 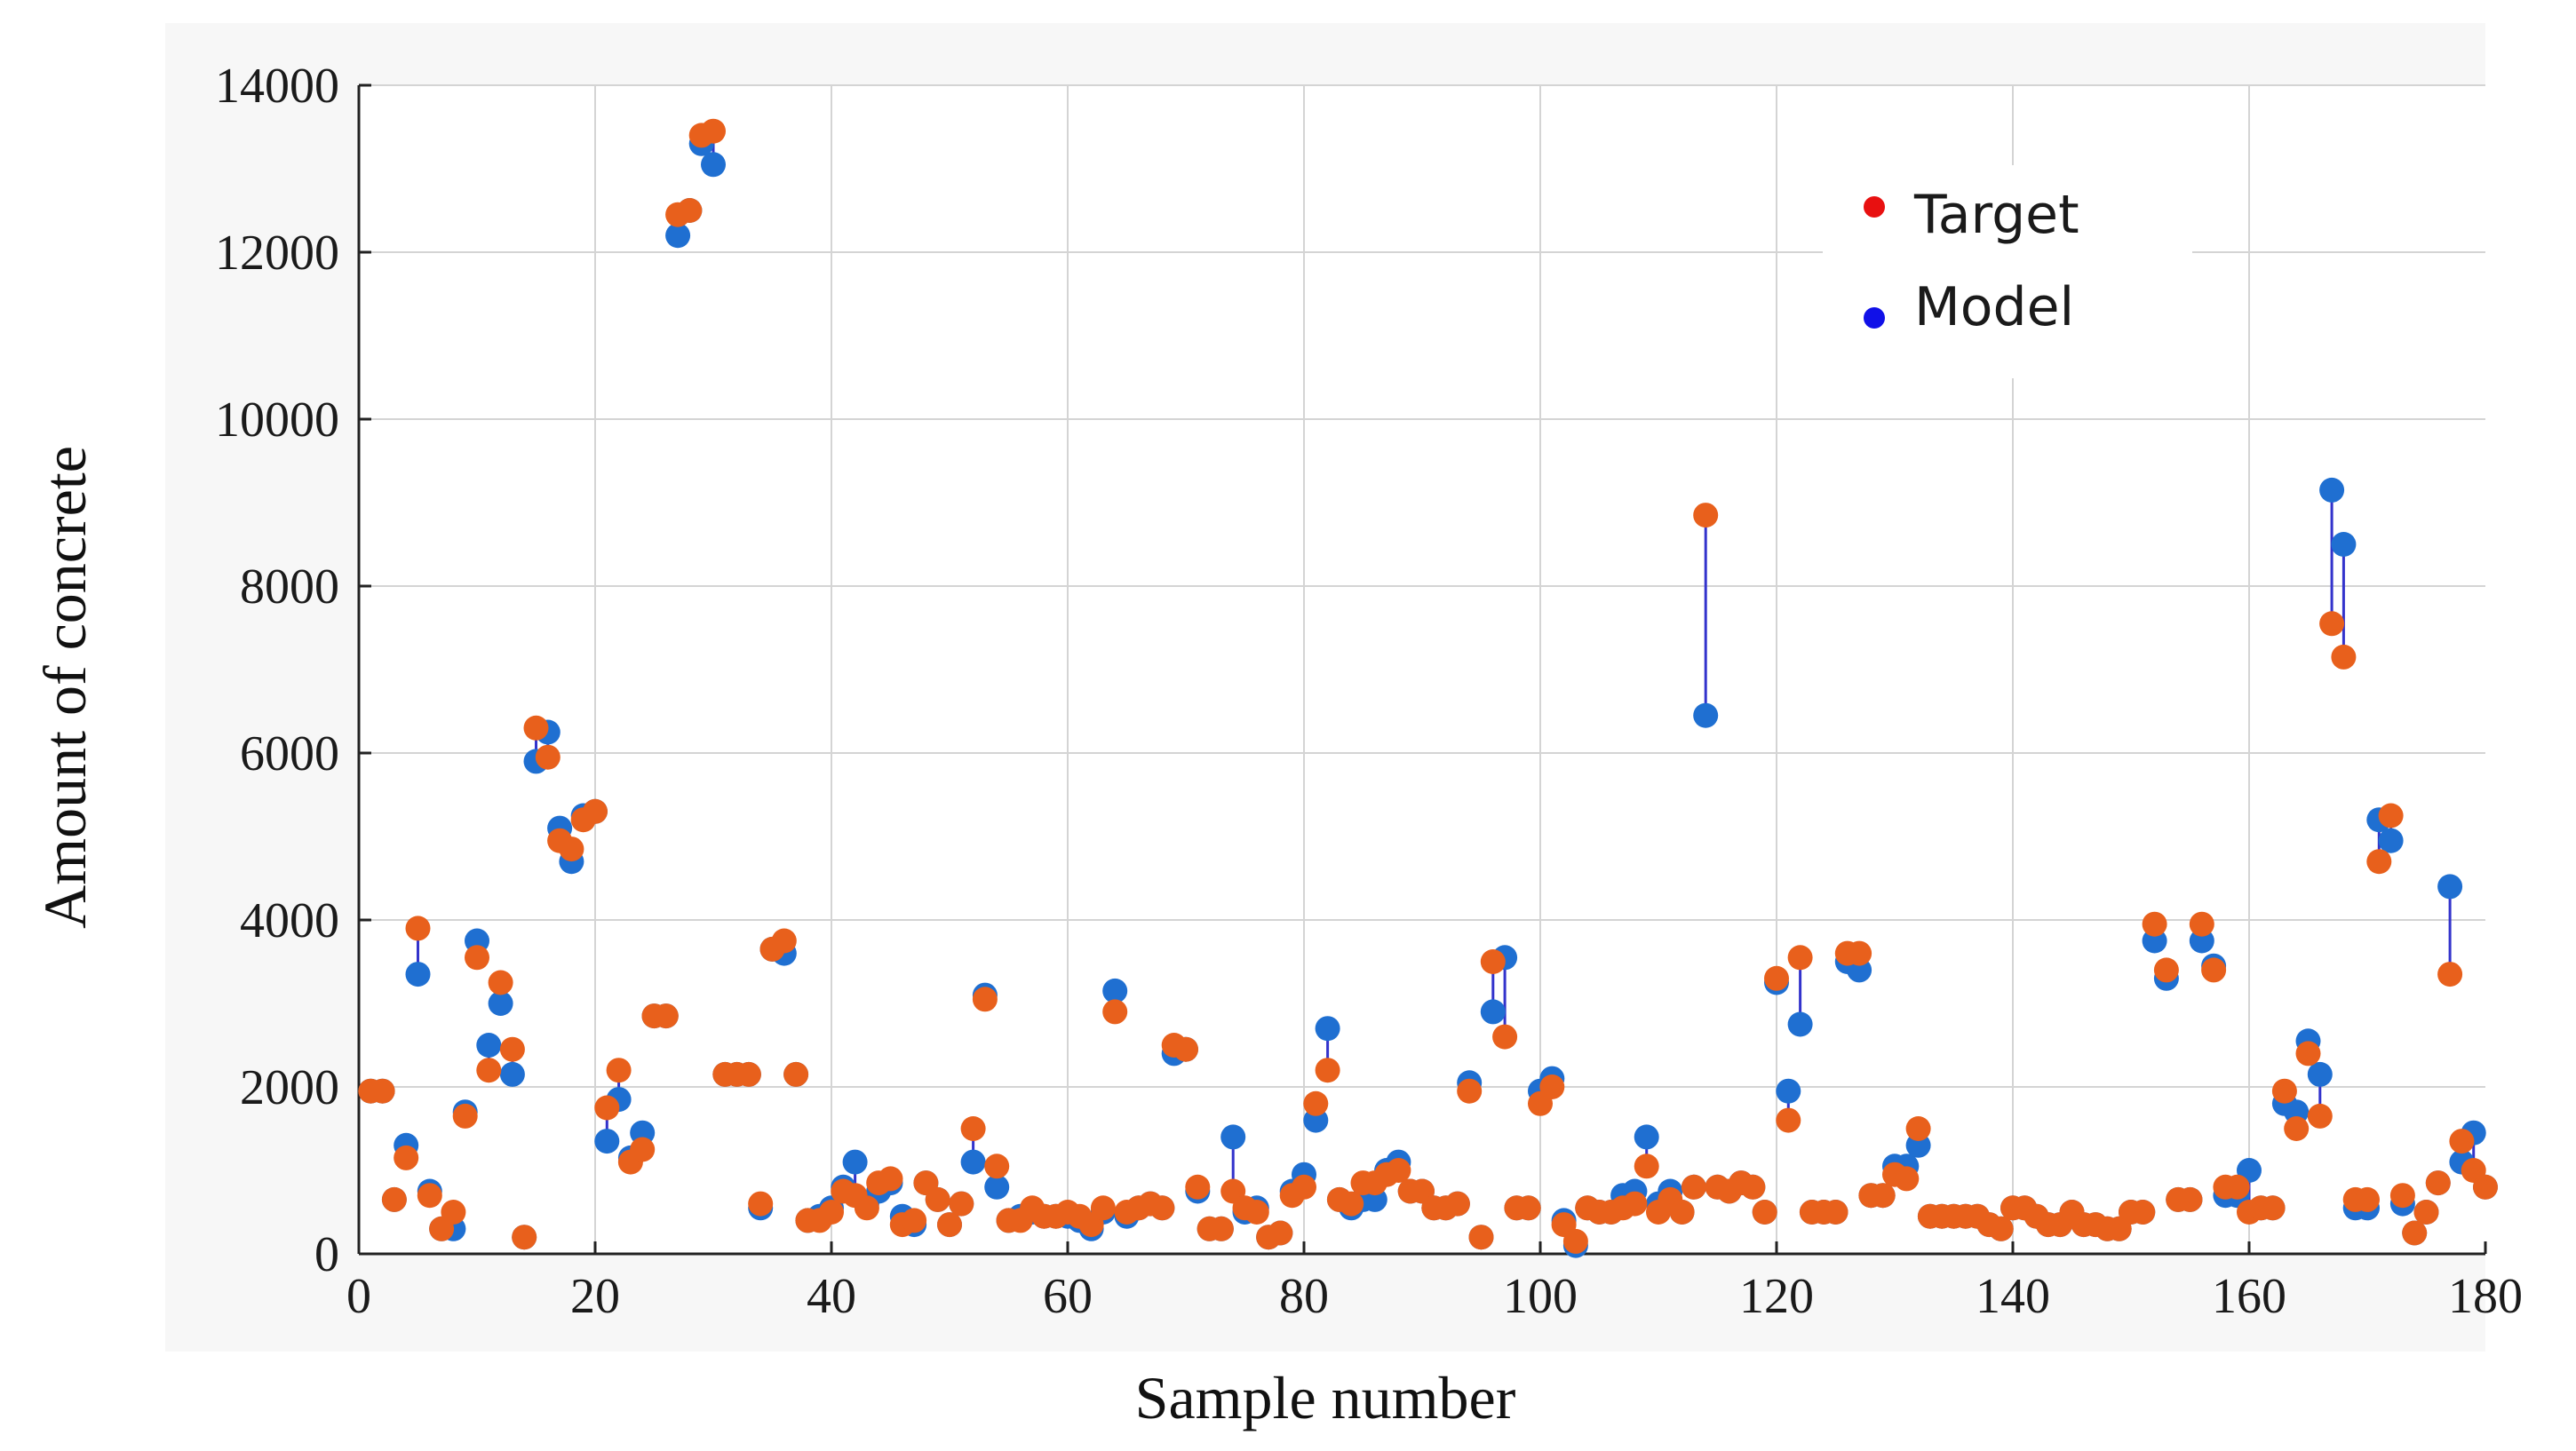 I want to click on y-tick-label: 4000, so click(x=289, y=921).